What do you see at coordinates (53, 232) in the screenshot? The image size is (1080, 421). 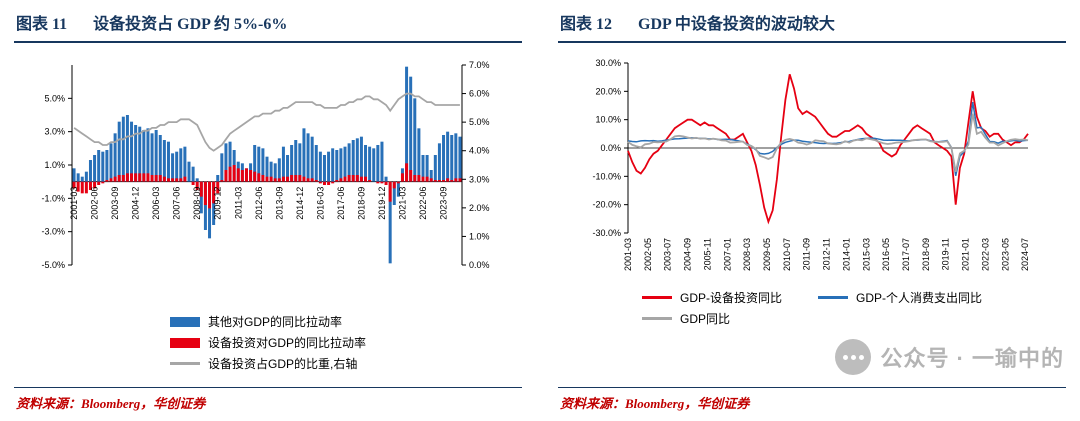 I see `svg-text: -3.0%` at bounding box center [53, 232].